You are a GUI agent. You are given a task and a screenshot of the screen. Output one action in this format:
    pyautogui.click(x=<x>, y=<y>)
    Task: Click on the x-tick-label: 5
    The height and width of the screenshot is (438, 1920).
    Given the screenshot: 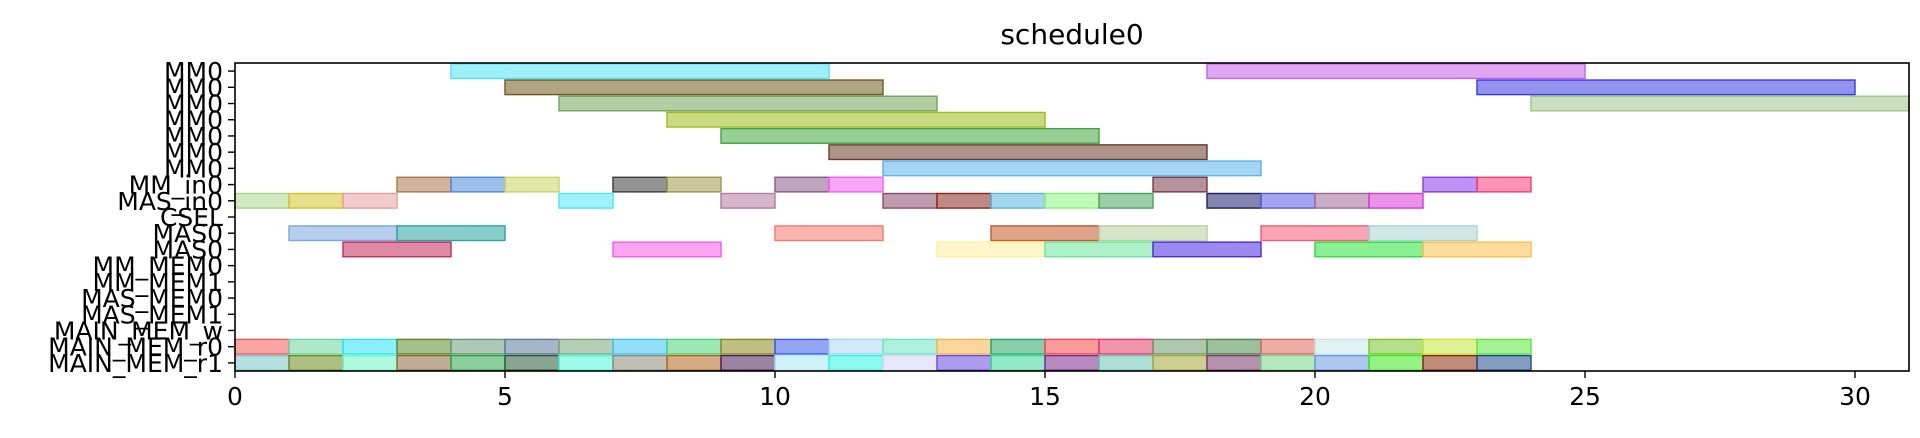 What is the action you would take?
    pyautogui.click(x=505, y=396)
    